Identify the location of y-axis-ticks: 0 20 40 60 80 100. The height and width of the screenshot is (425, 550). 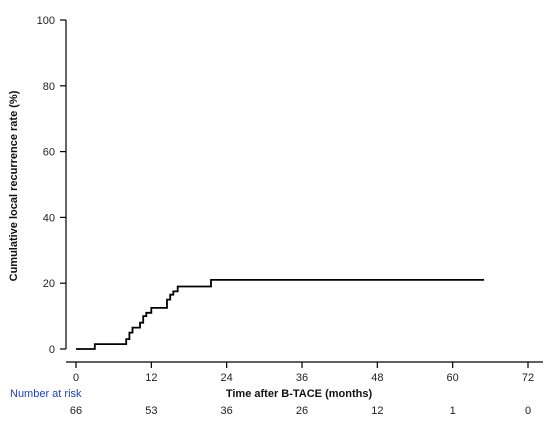
(51, 185).